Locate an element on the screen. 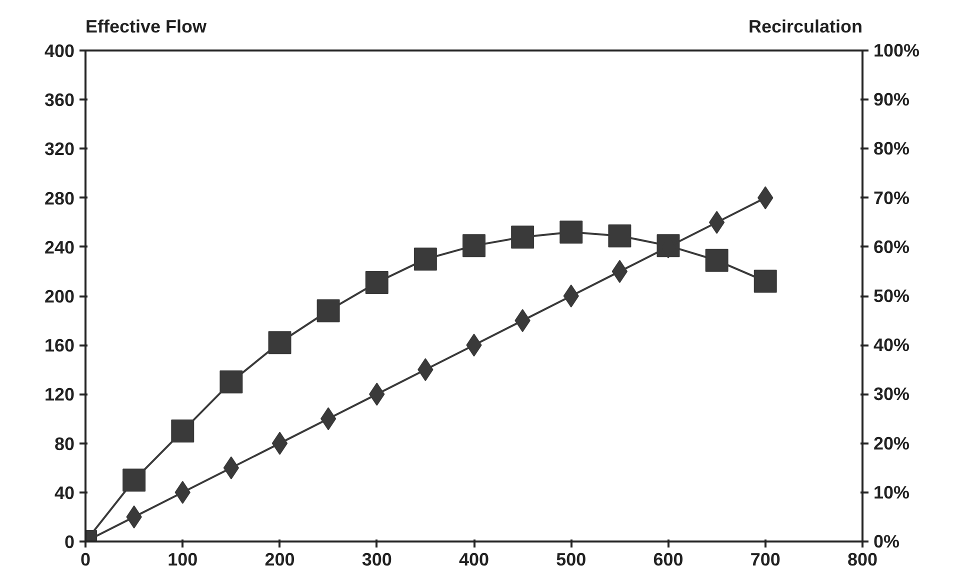 This screenshot has height=581, width=957. x-tick-label: 0 is located at coordinates (85, 560).